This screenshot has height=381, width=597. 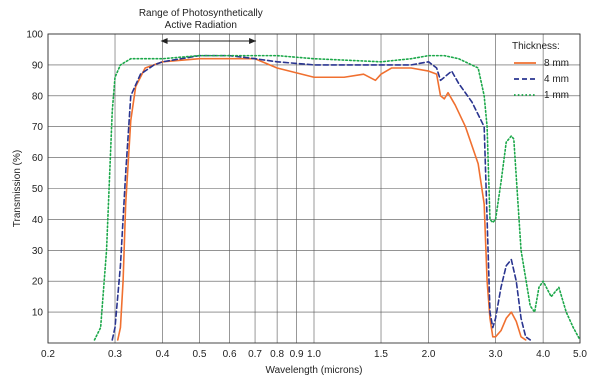 What do you see at coordinates (115, 354) in the screenshot?
I see `x-tick-label: 0.3` at bounding box center [115, 354].